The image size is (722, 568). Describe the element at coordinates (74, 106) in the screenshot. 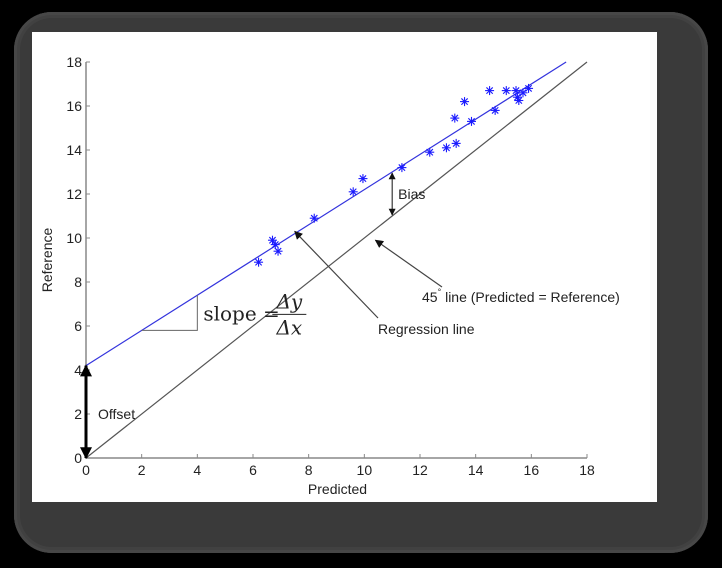

I see `y-tick-label: 16` at that location.